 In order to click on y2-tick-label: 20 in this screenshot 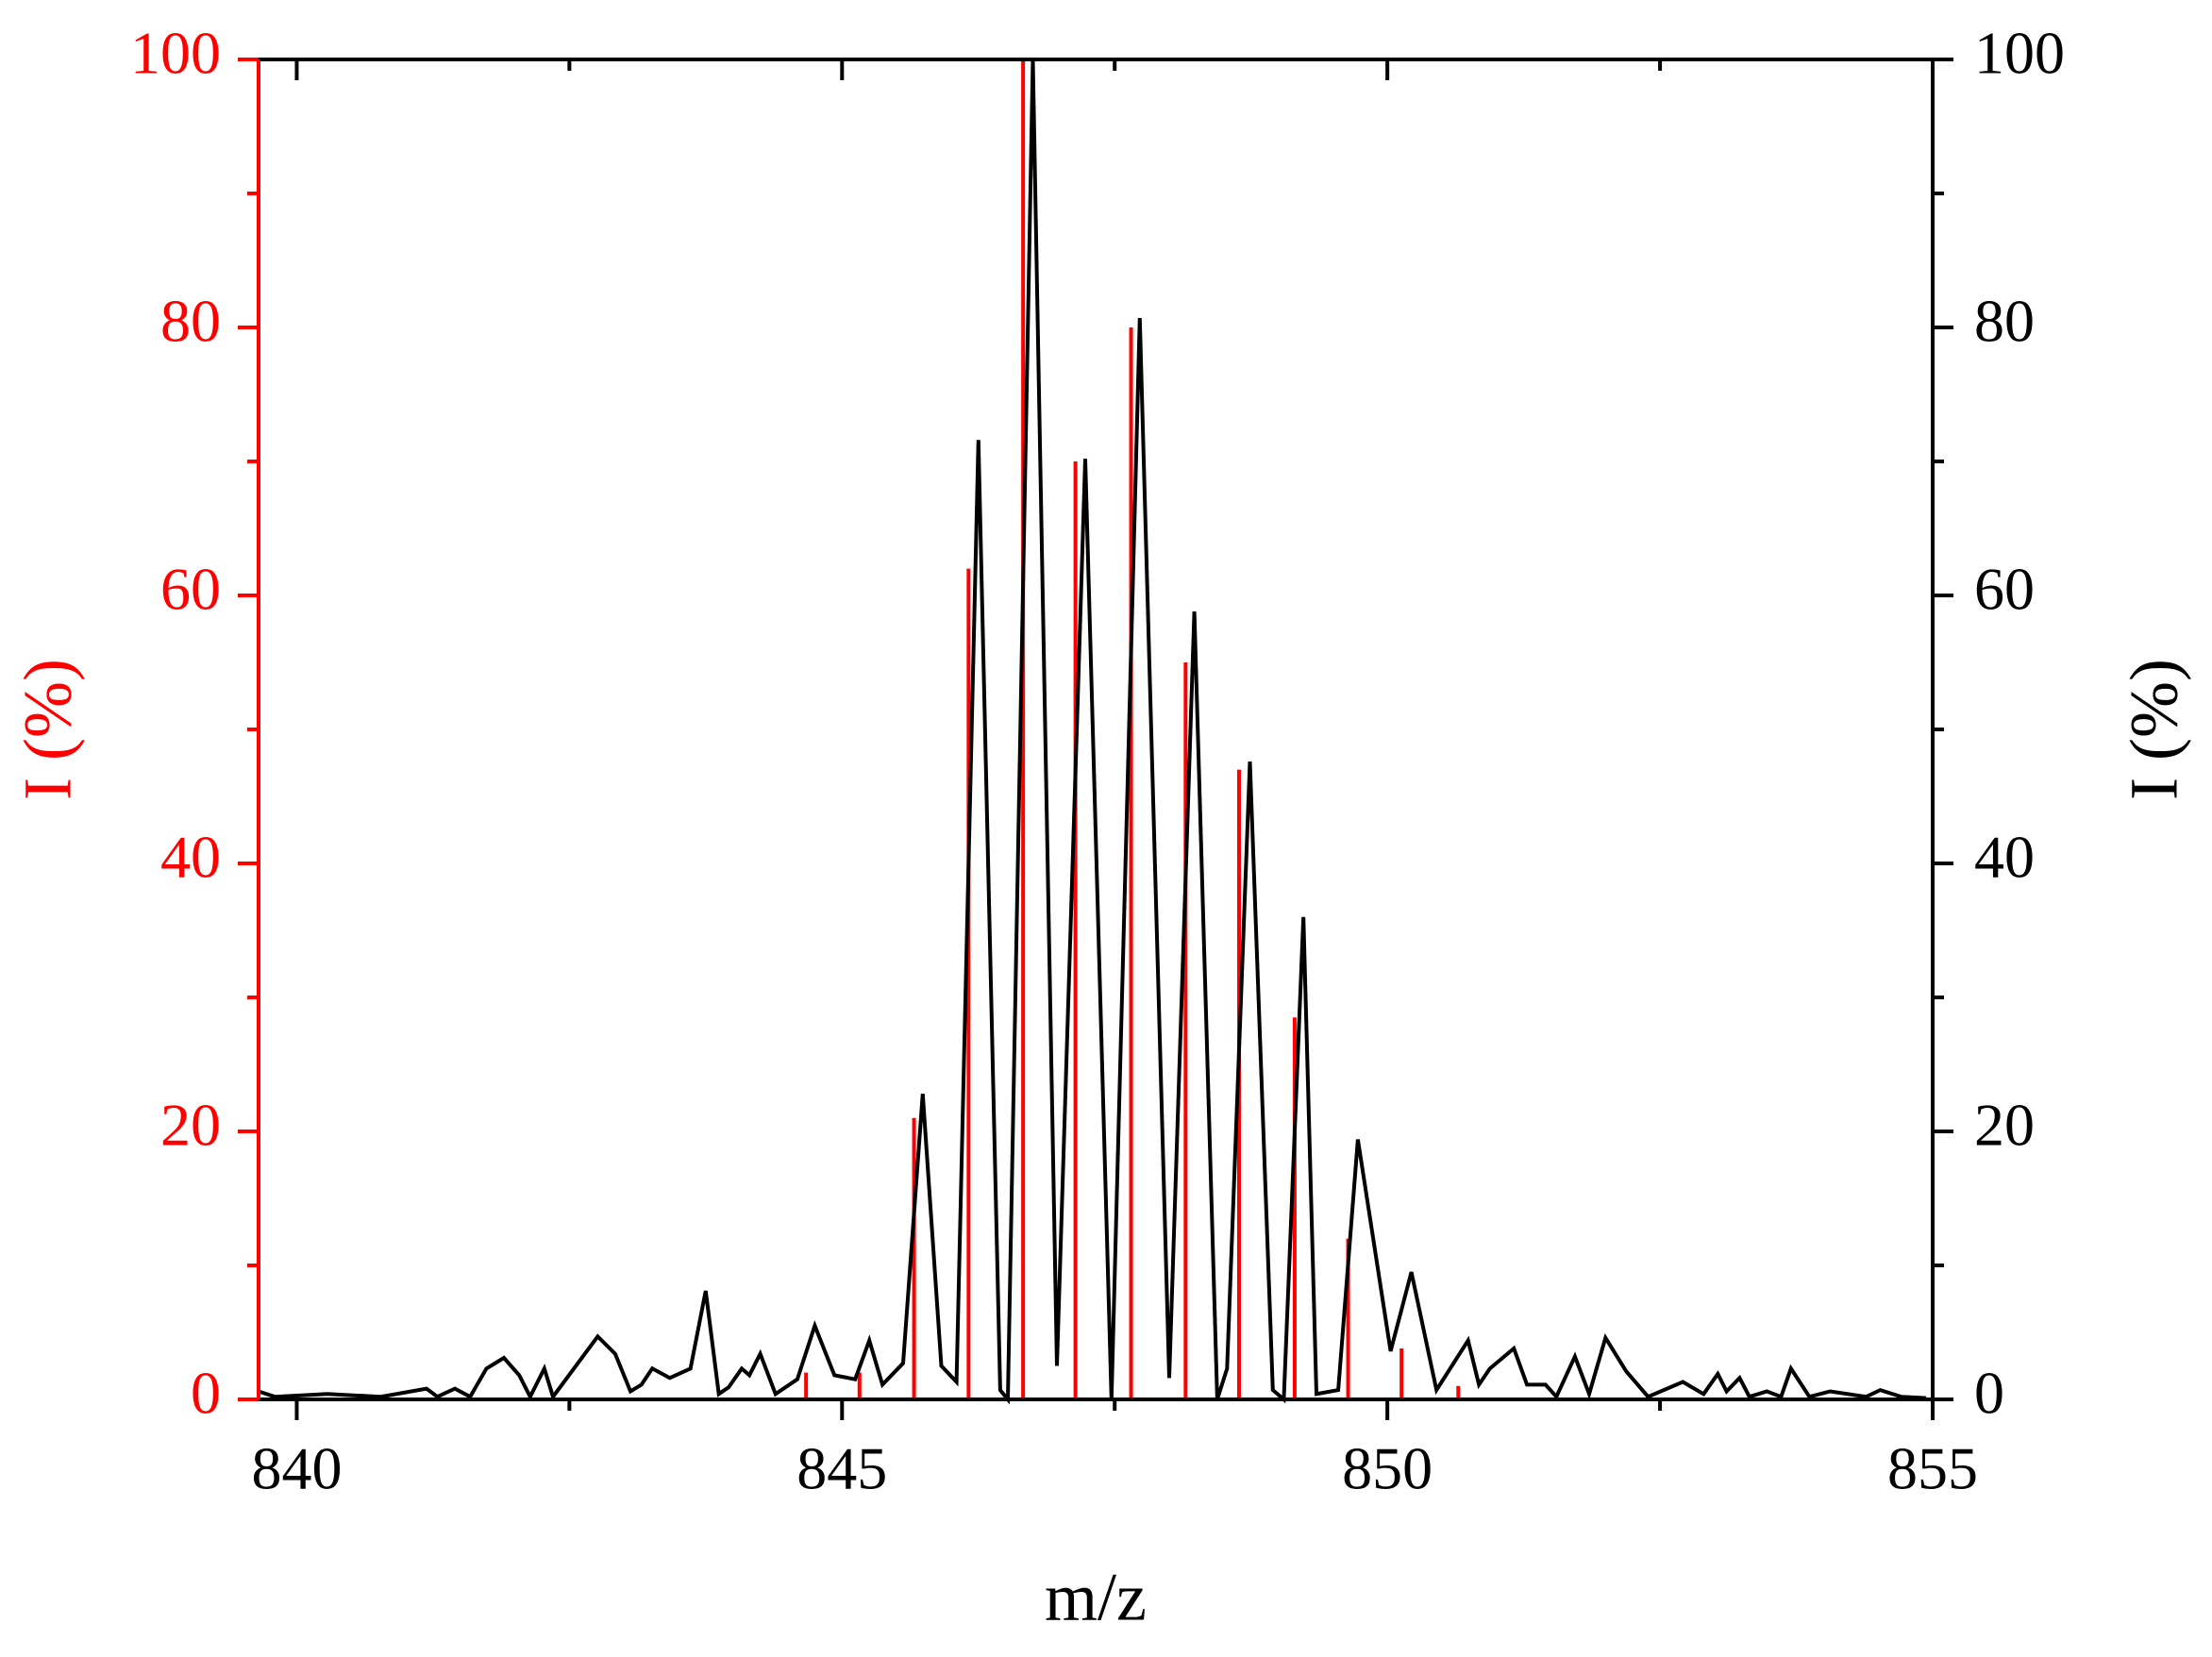, I will do `click(2005, 1125)`.